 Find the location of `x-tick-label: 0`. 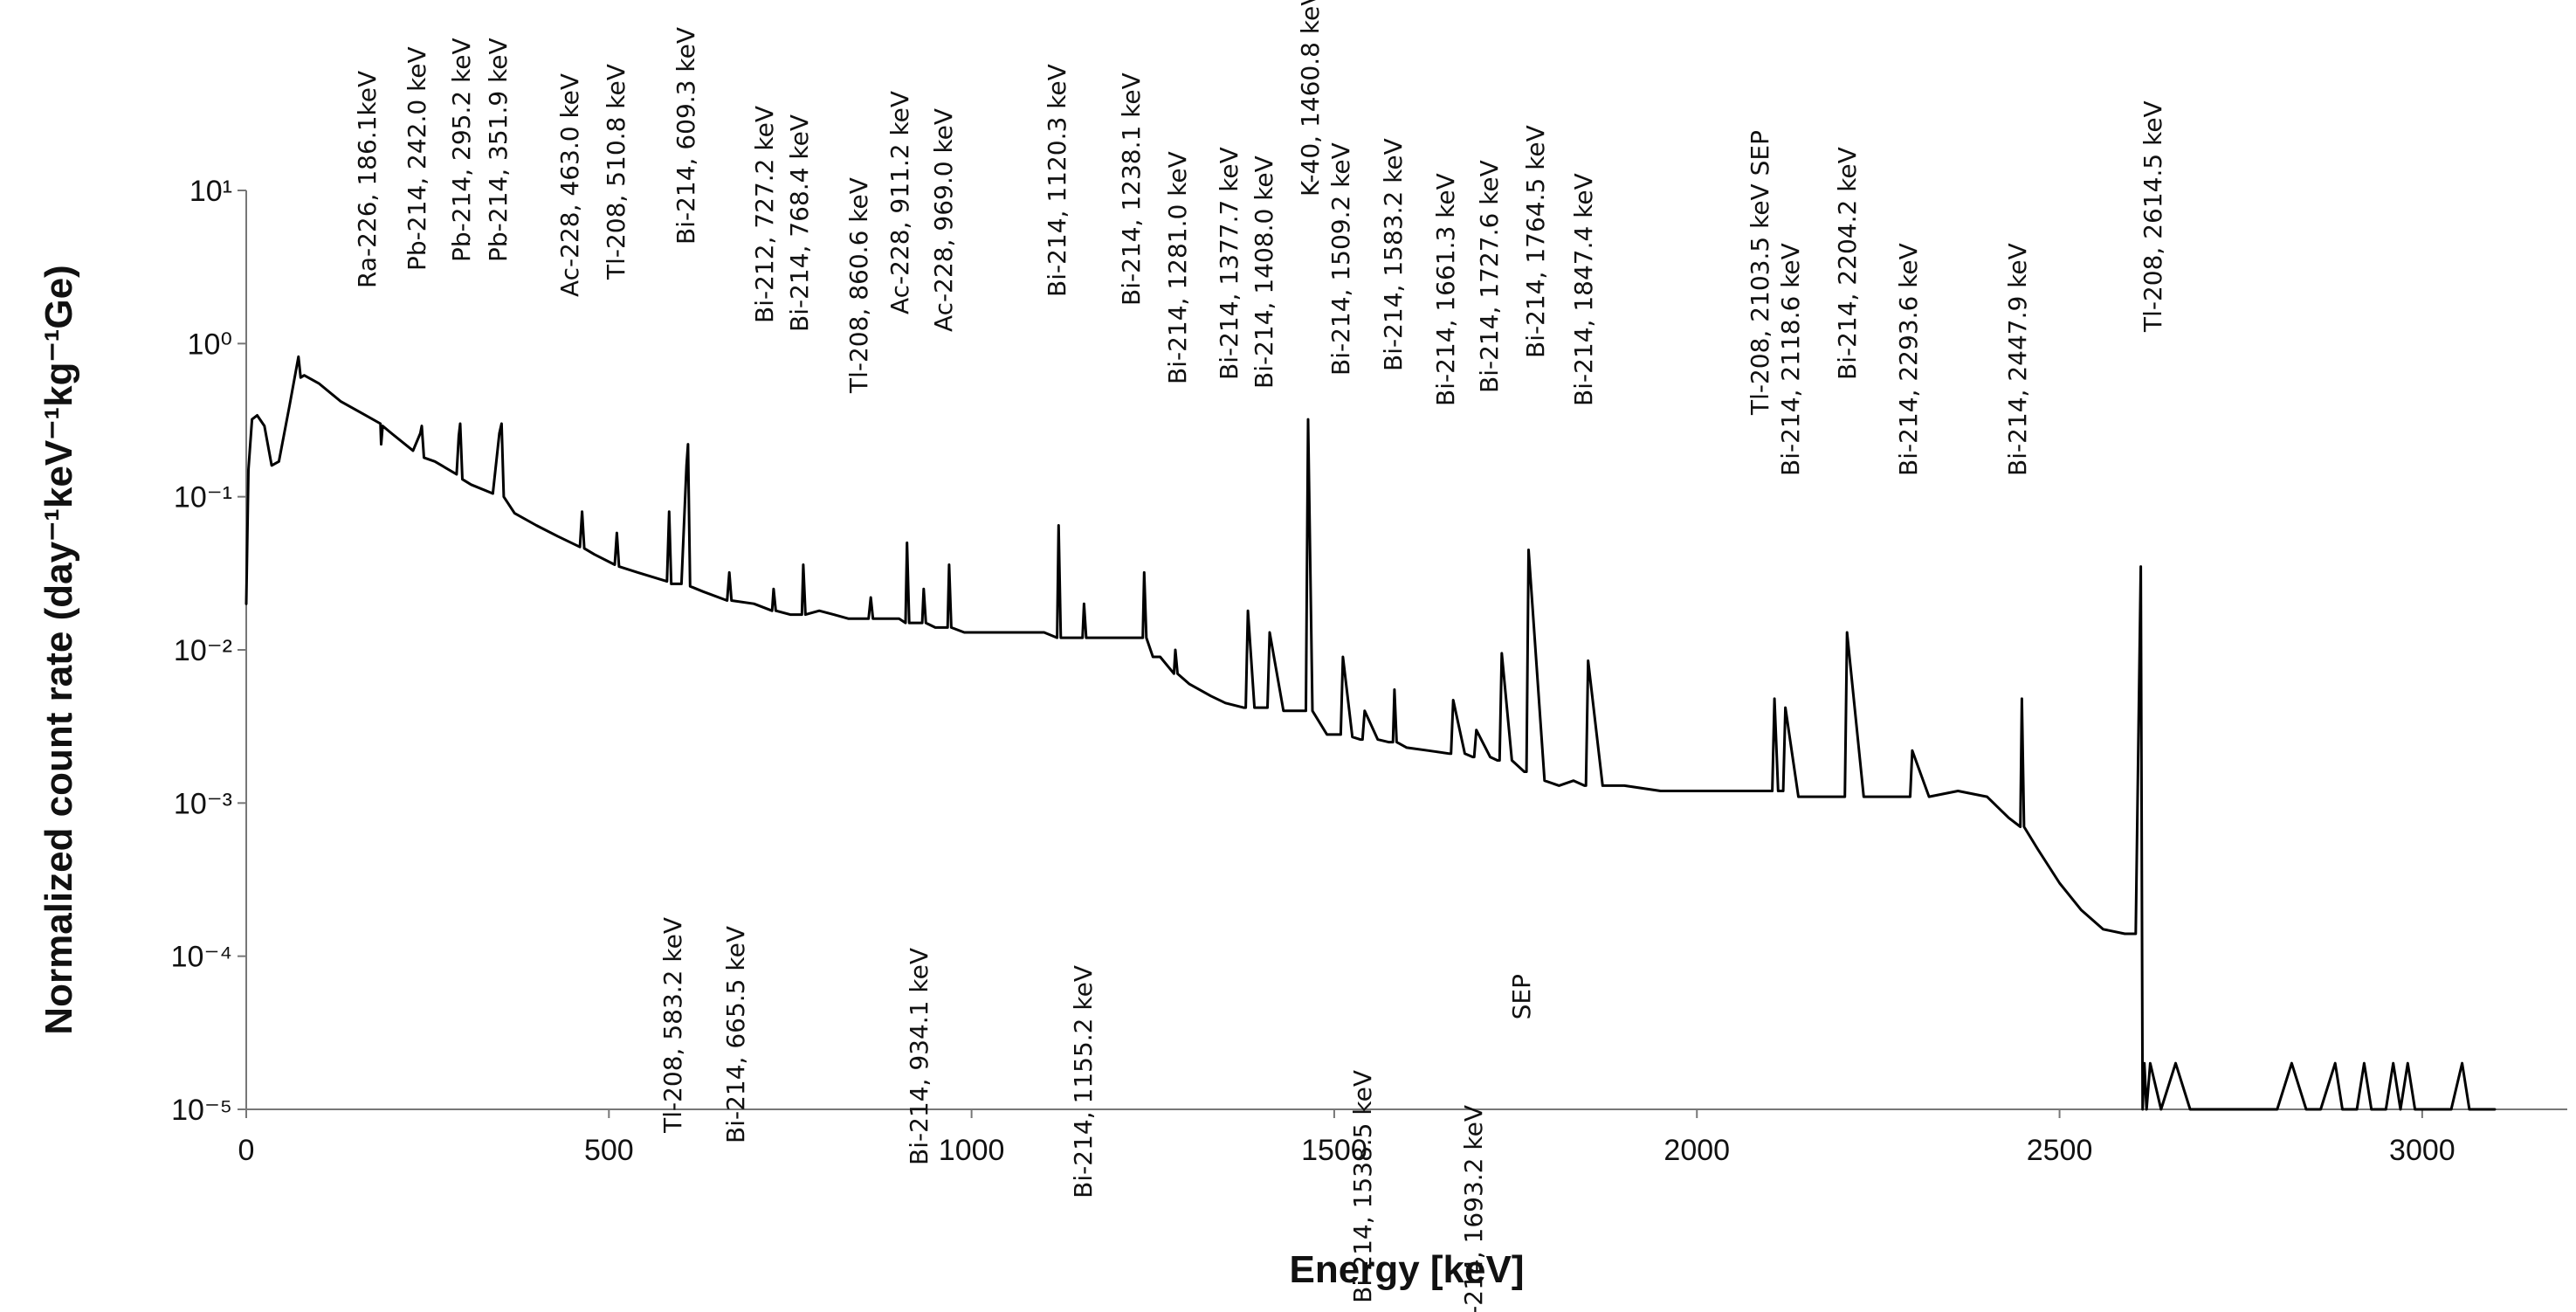

x-tick-label: 0 is located at coordinates (246, 1150).